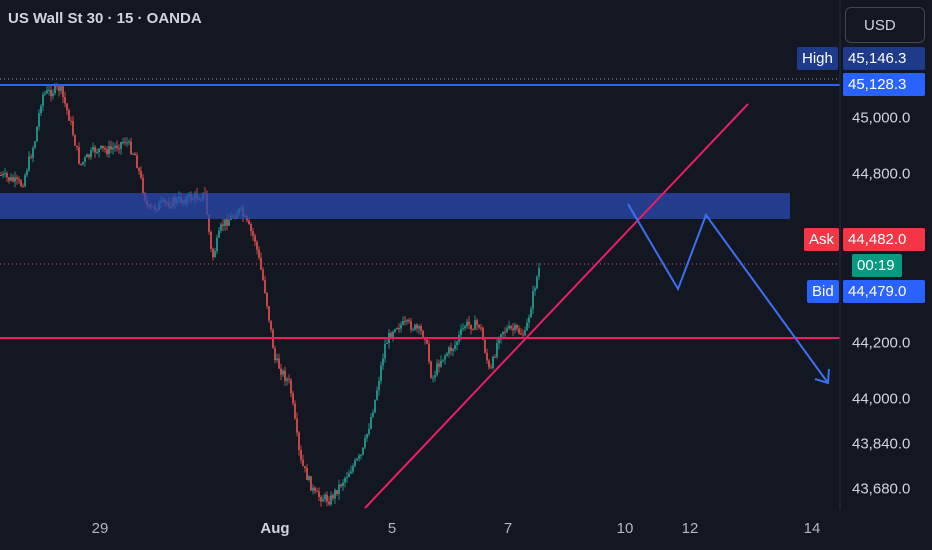 The width and height of the screenshot is (932, 550). I want to click on x-tick-label: 10, so click(625, 528).